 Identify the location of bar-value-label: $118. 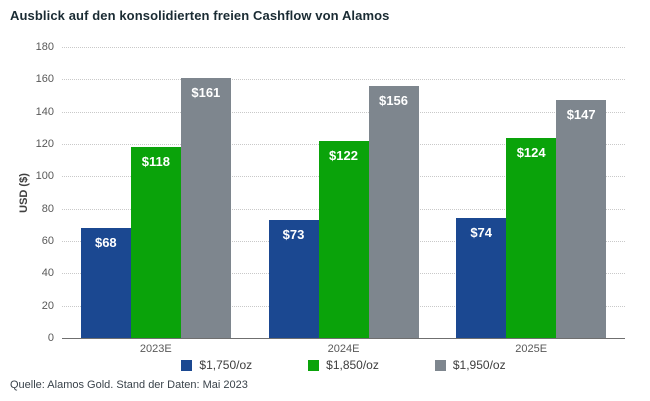
(155, 162).